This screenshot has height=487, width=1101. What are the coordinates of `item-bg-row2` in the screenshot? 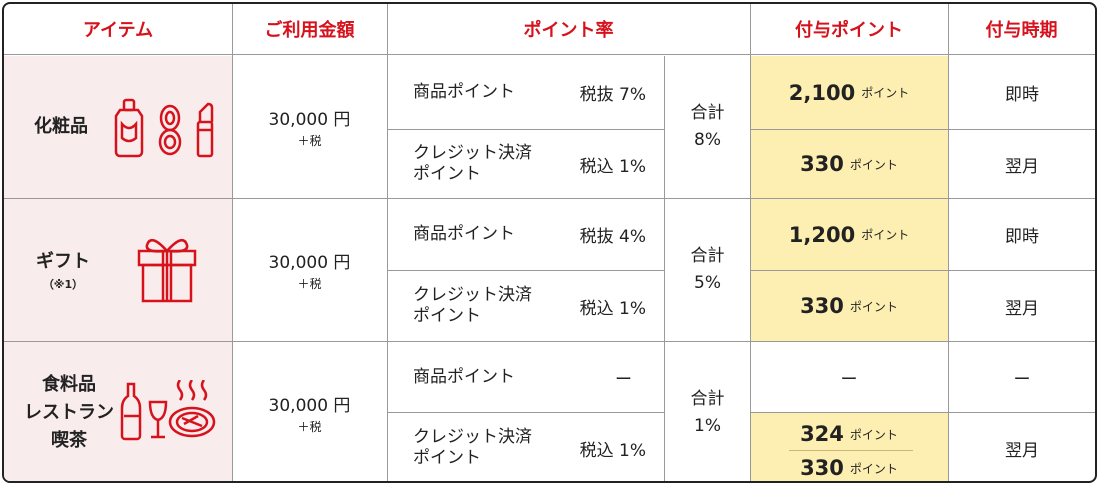 It's located at (118, 270).